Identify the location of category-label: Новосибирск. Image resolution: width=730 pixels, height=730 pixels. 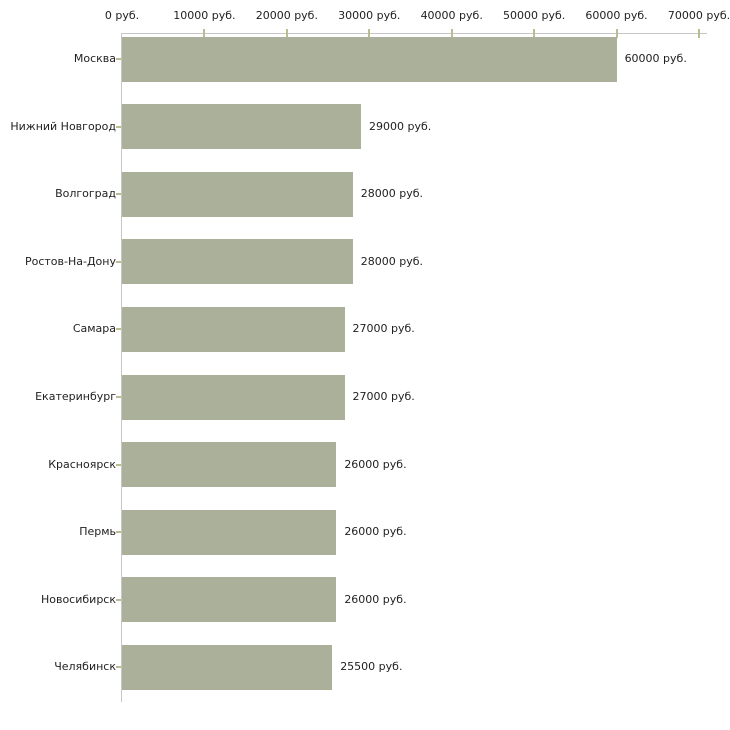
(78, 599).